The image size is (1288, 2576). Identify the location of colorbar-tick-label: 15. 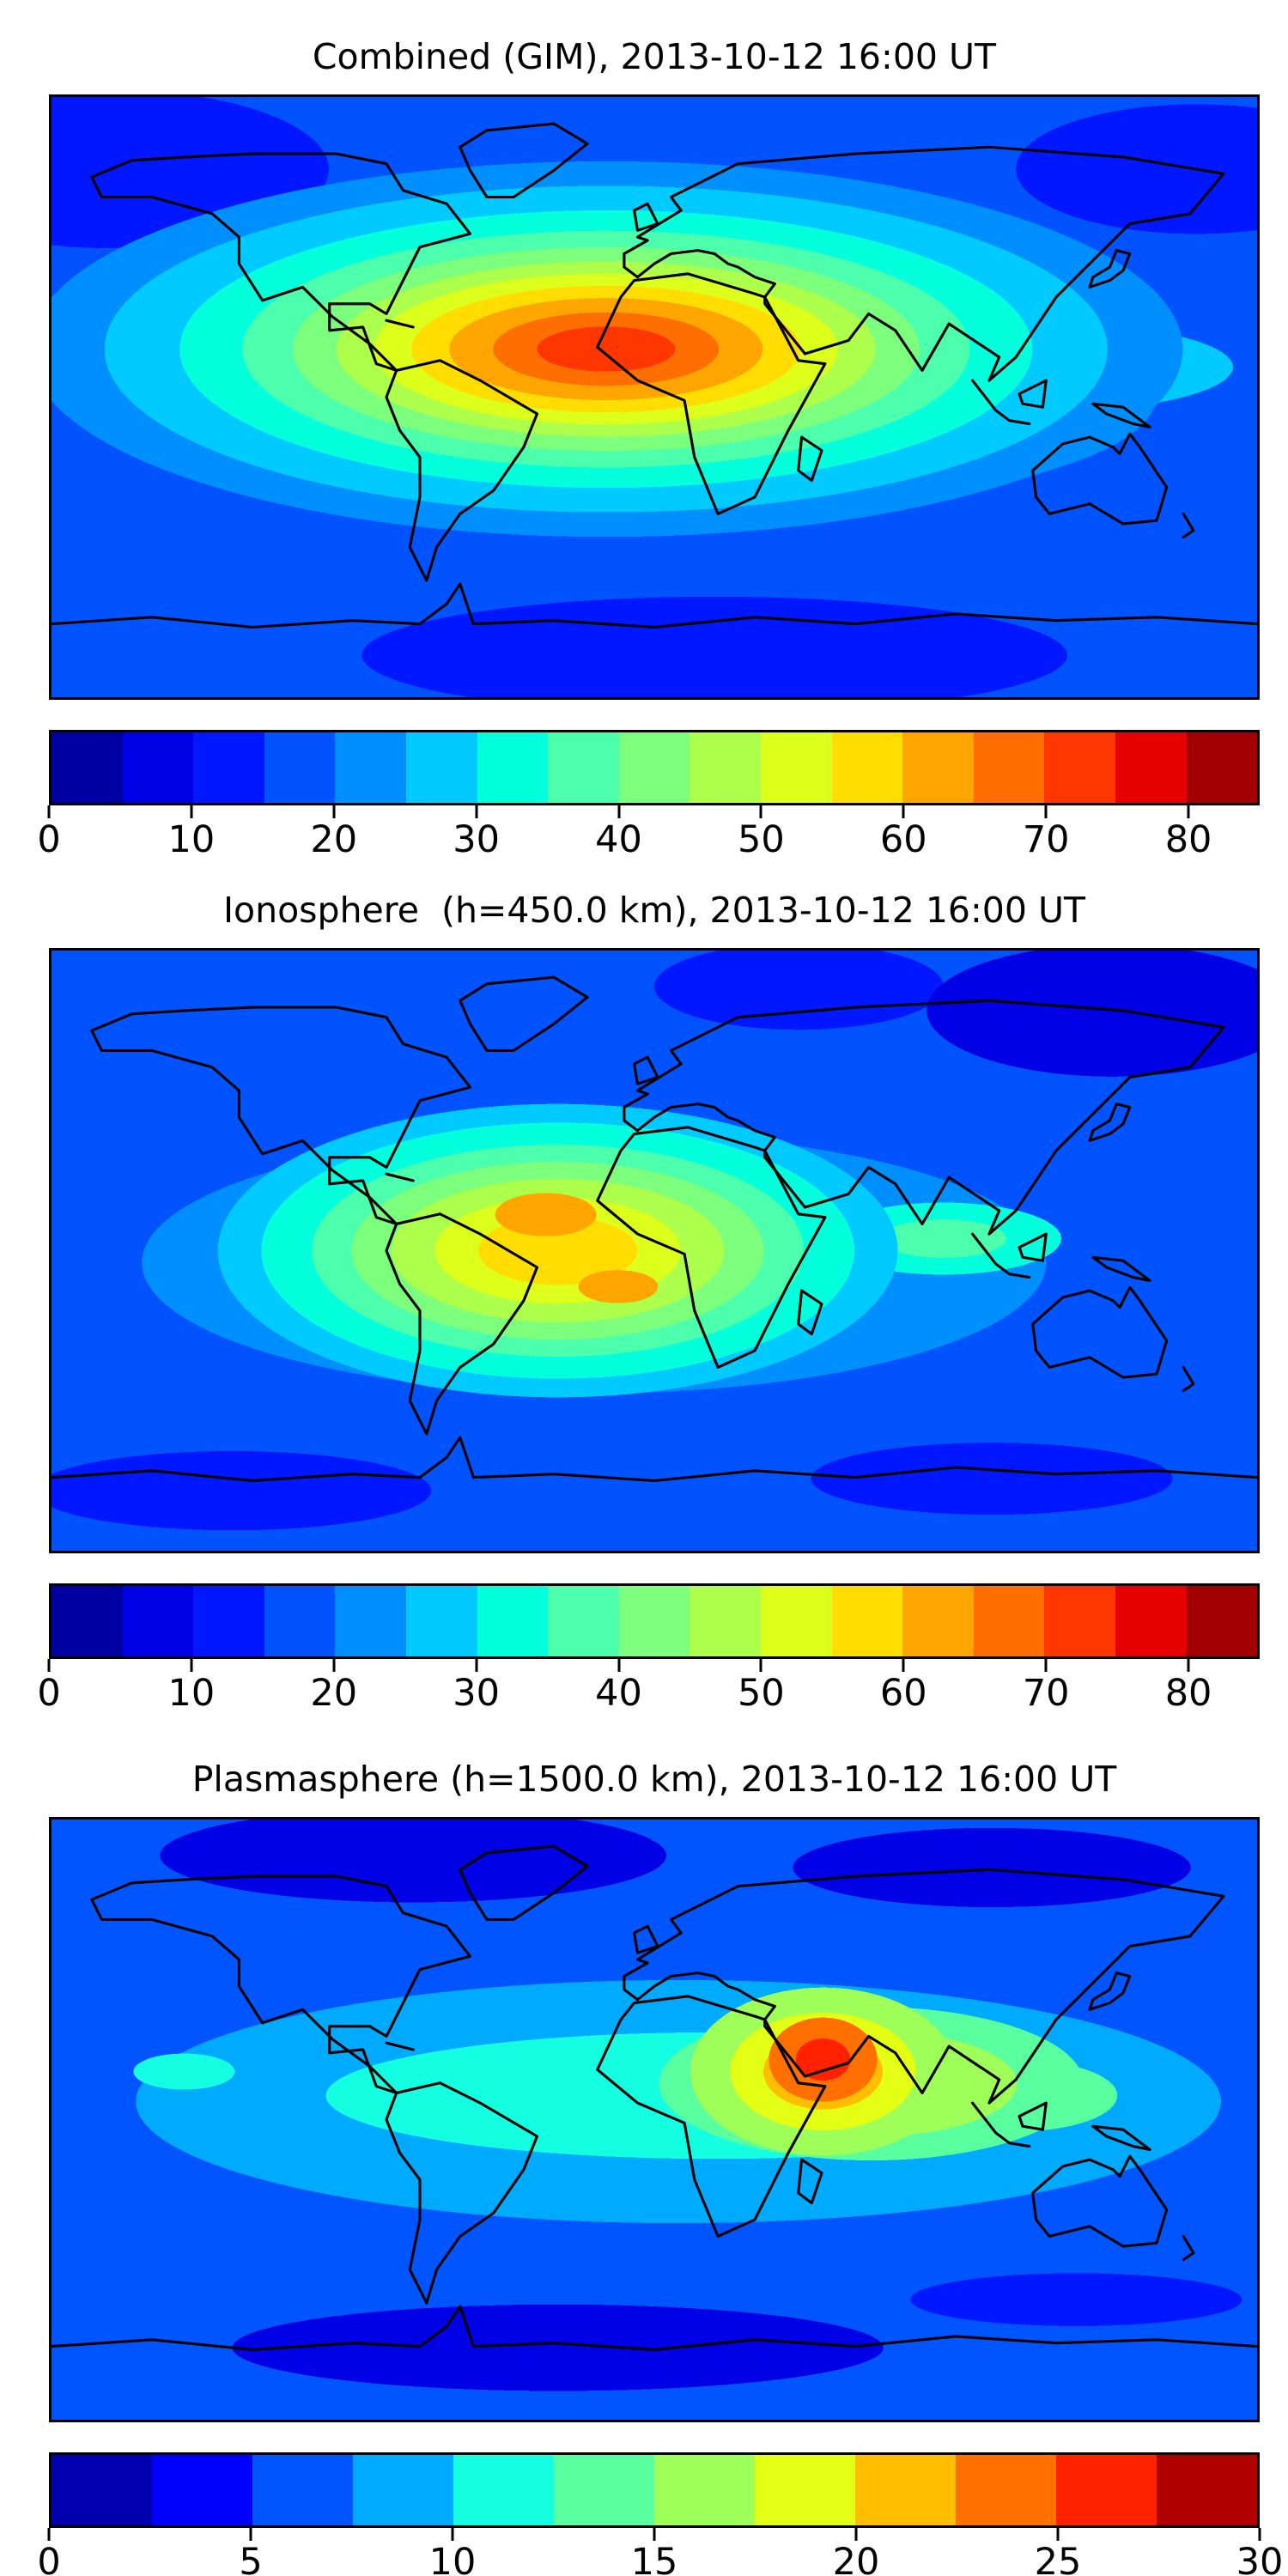
(654, 2558).